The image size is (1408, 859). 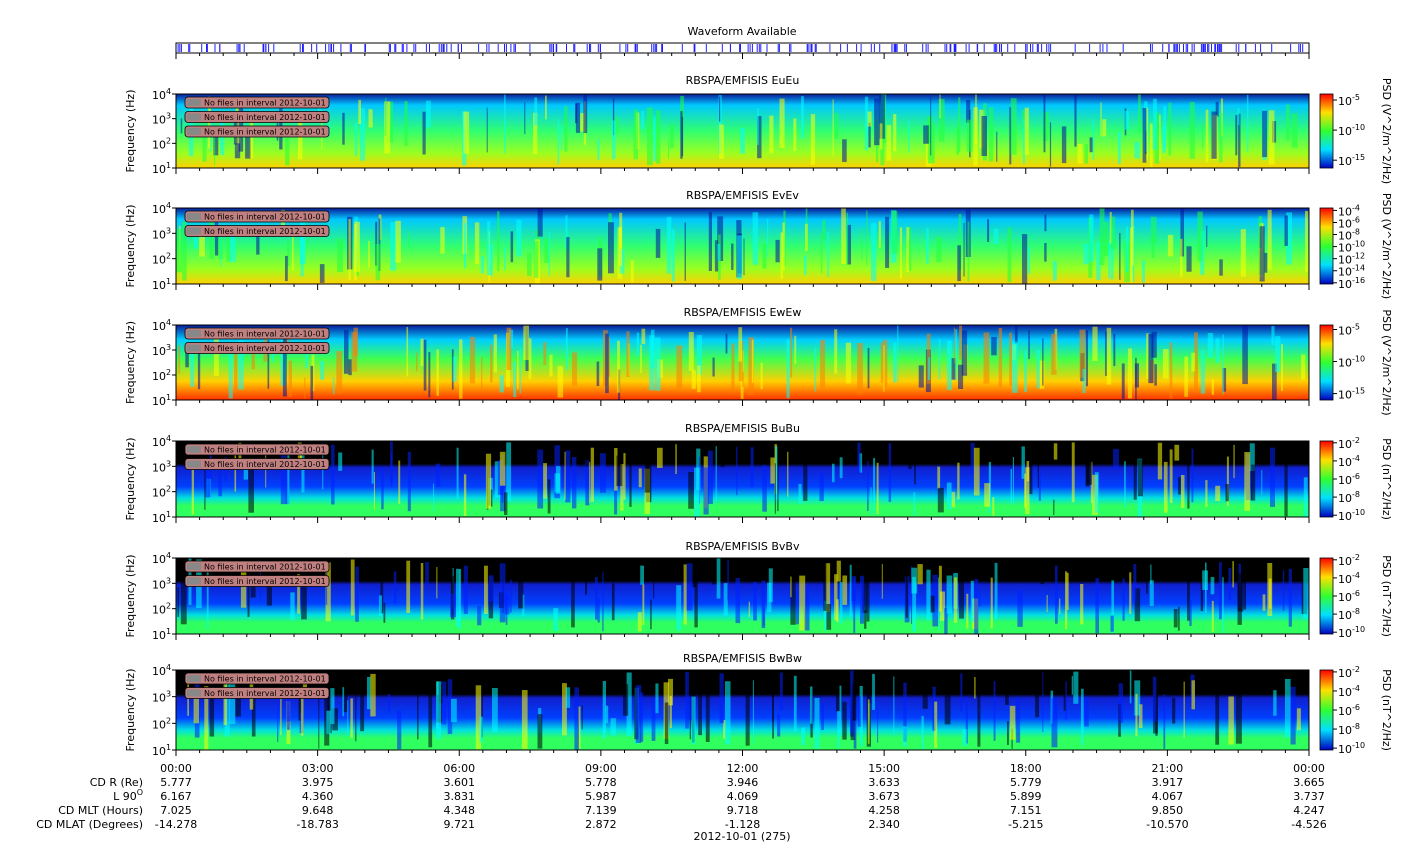 I want to click on panel-title: RBSPA/EMFISIS BuBu, so click(x=742, y=428).